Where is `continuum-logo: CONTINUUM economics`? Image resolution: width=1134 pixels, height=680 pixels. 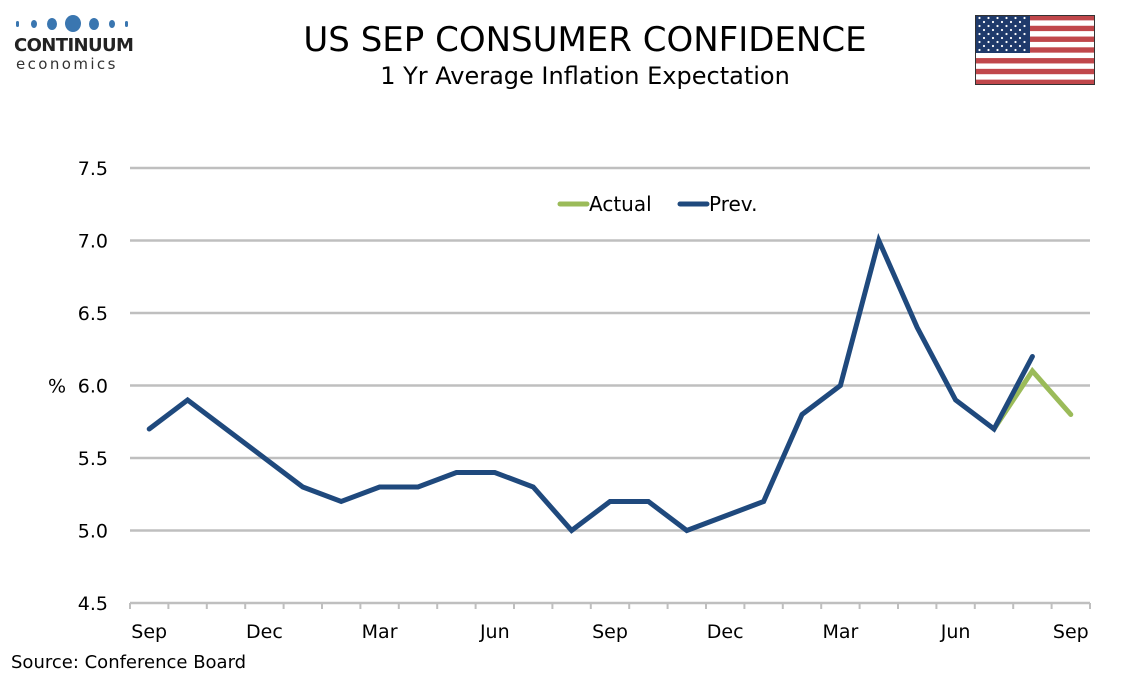
continuum-logo: CONTINUUM economics is located at coordinates (74, 43).